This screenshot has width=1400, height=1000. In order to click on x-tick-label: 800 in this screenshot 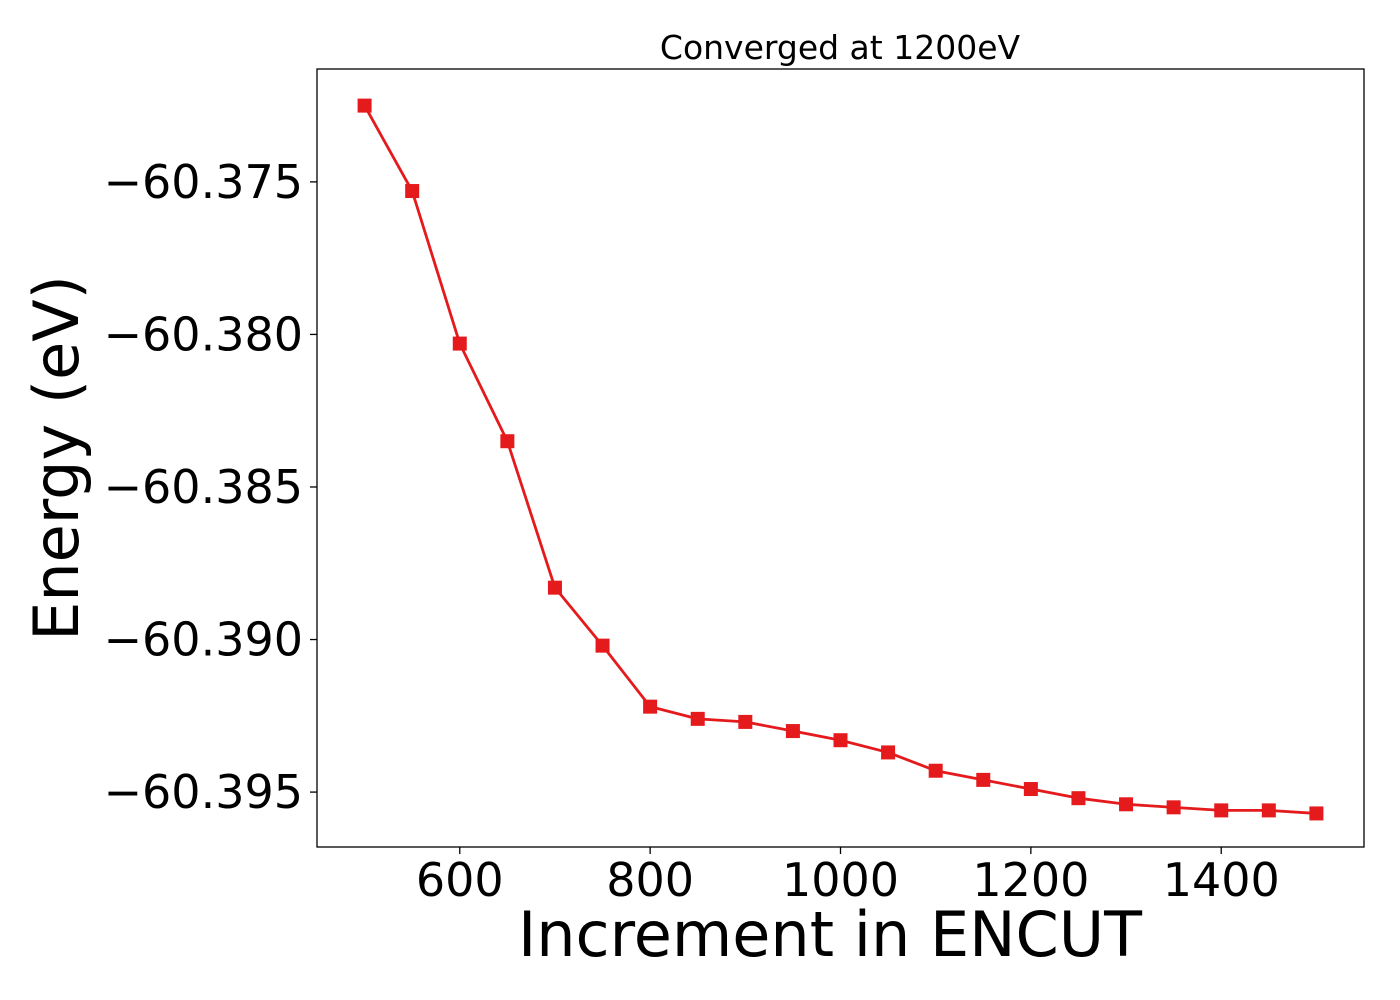, I will do `click(650, 880)`.